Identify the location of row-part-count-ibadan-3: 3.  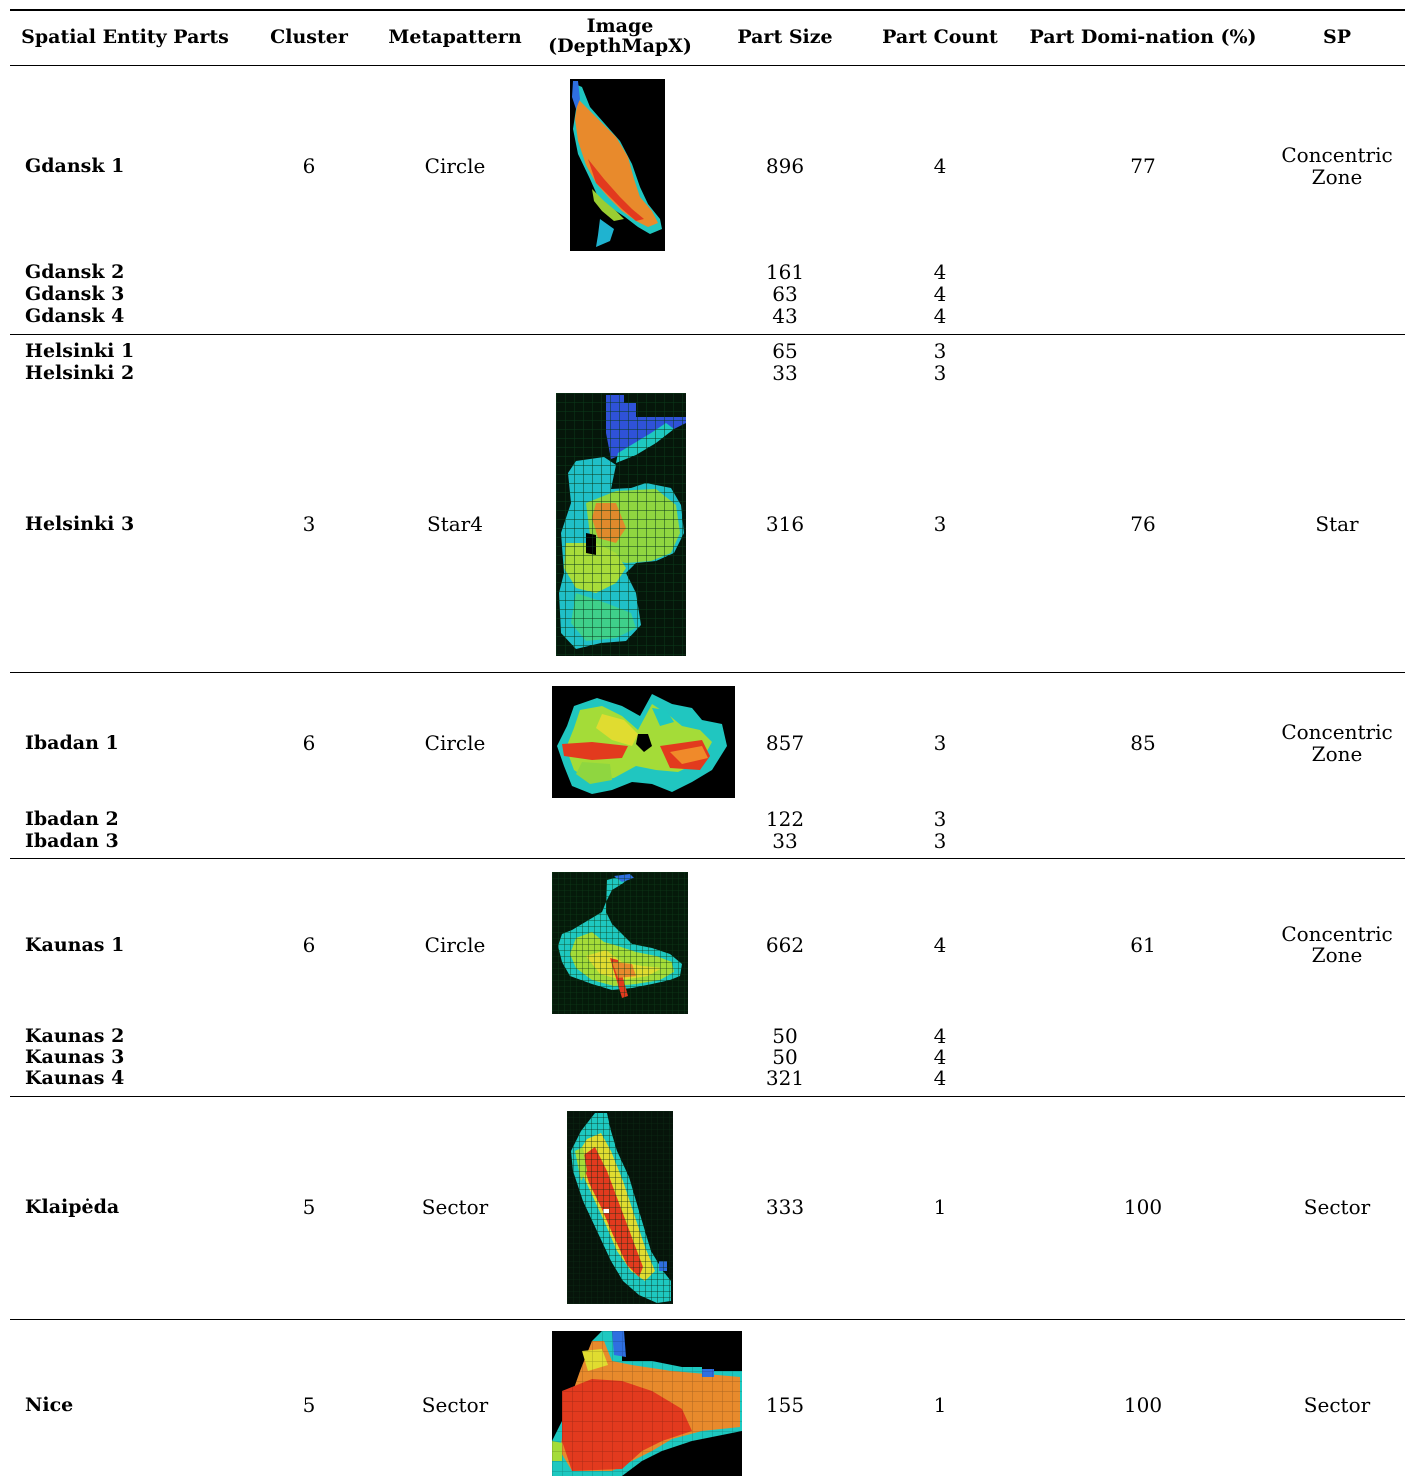
(940, 841).